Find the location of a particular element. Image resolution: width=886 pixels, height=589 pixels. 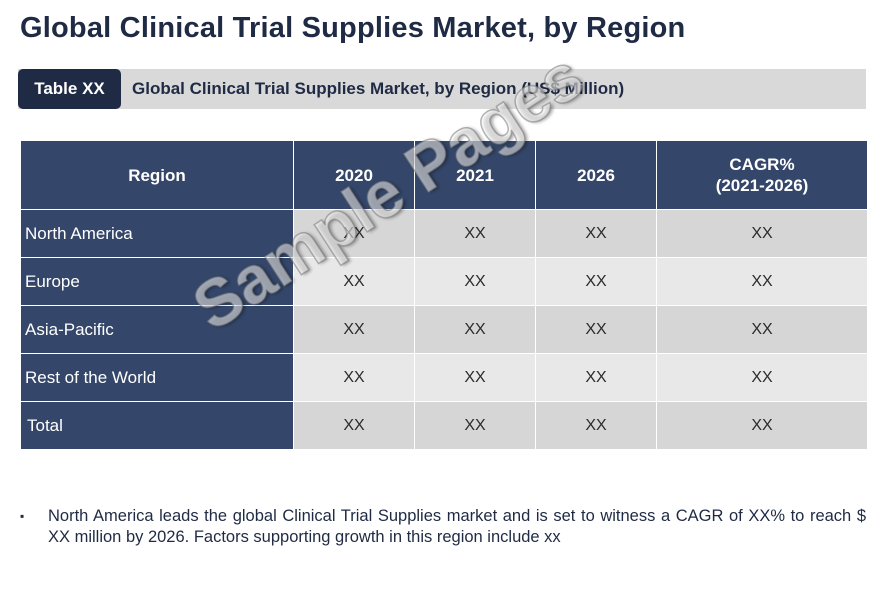

table-header-row: Region 2020 2021 2026 CAGR% (2021-2026) is located at coordinates (444, 175).